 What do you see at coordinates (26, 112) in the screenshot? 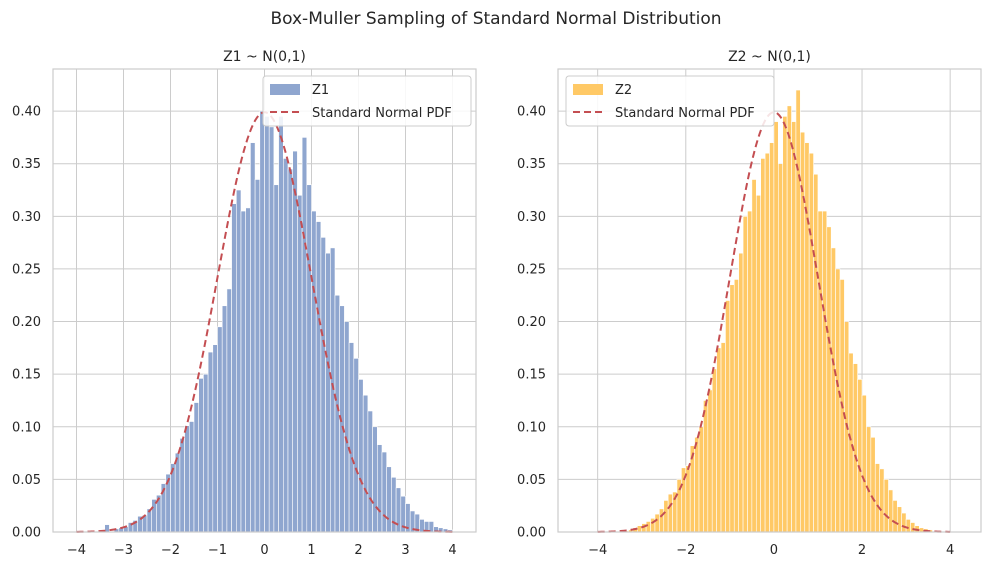
I see `y-tick-label: 0.40` at bounding box center [26, 112].